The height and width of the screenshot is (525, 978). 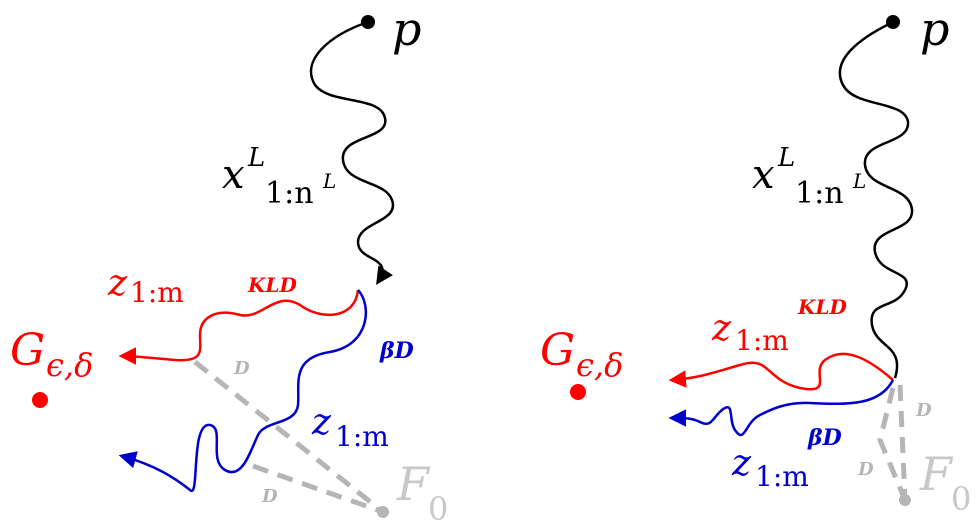 I want to click on left-kld-label: KLD, so click(x=272, y=285).